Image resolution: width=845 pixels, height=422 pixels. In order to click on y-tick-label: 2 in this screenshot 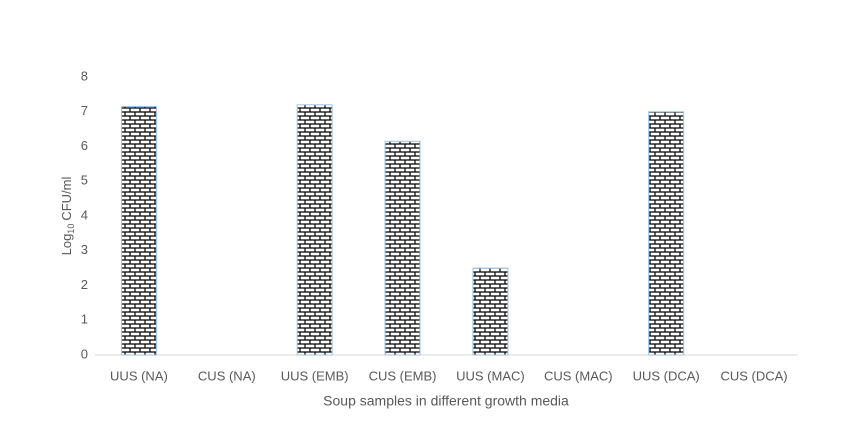, I will do `click(84, 284)`.